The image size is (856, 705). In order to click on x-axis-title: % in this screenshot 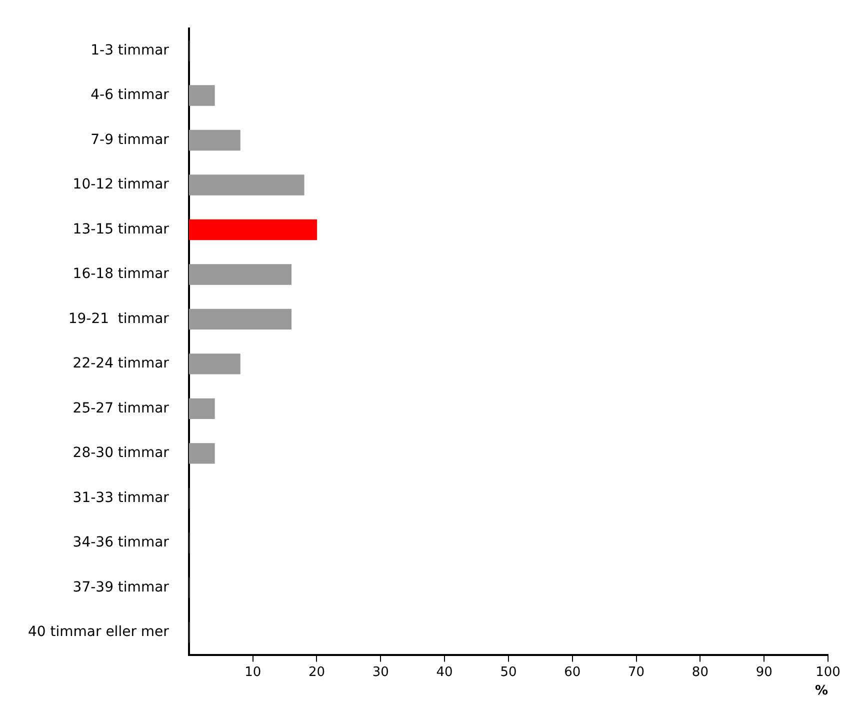, I will do `click(821, 691)`.